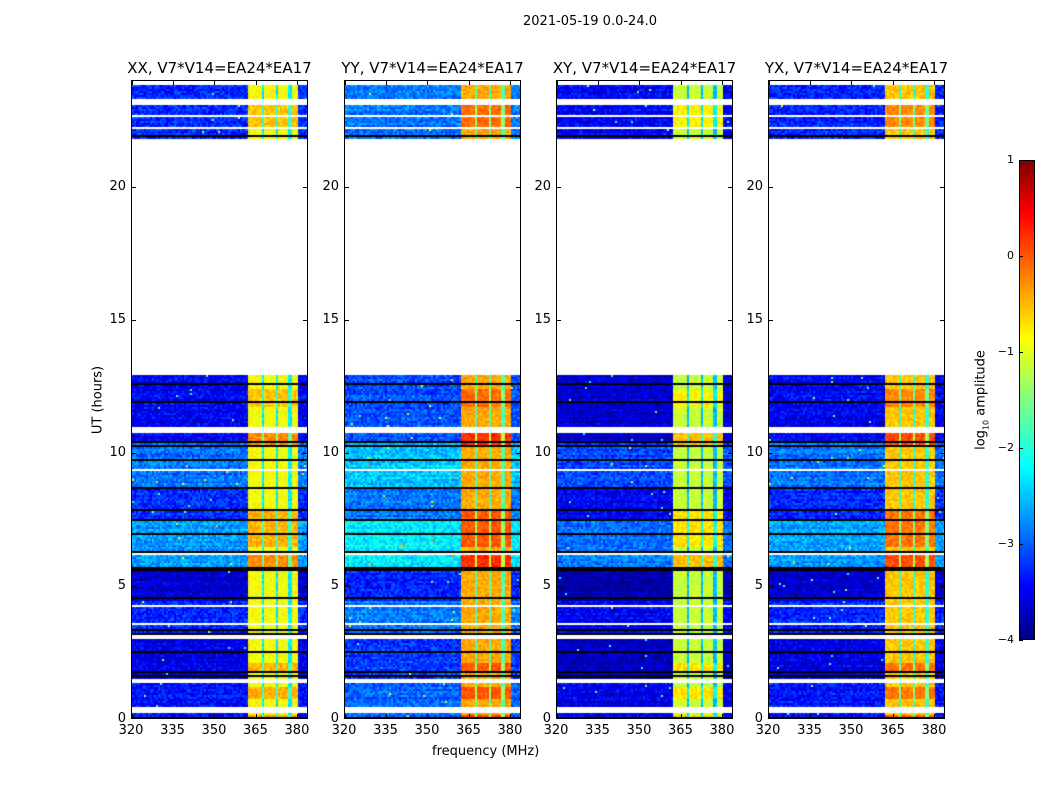  I want to click on colorbar-tick-label: −1, so click(1005, 351).